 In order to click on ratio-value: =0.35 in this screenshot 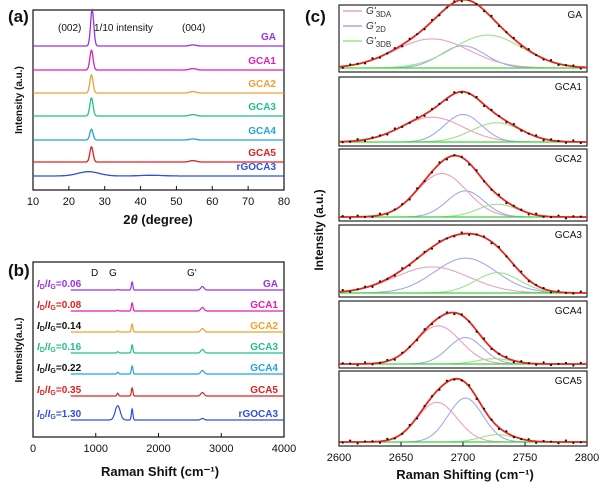, I will do `click(69, 390)`.